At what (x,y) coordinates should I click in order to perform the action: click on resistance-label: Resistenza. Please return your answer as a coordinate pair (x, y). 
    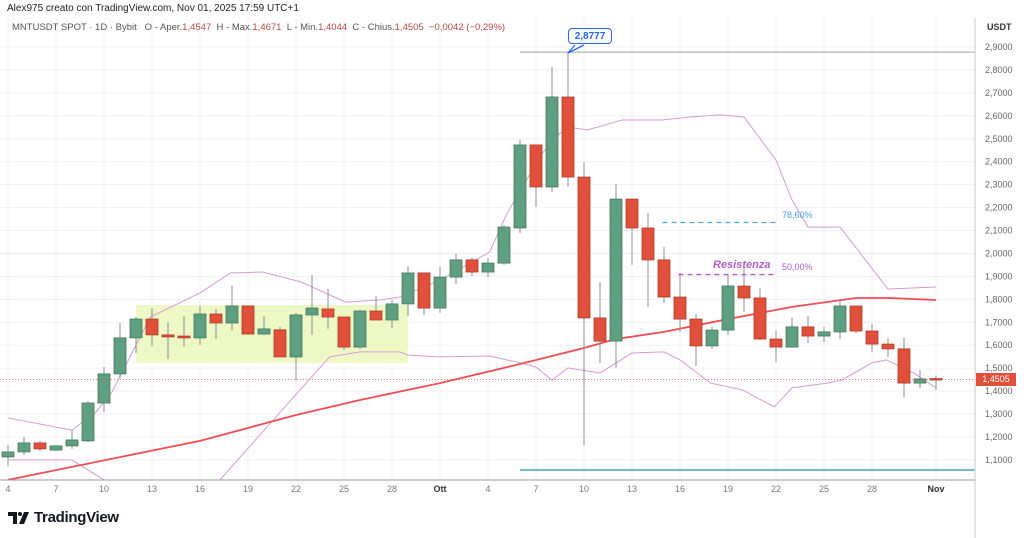
    Looking at the image, I should click on (742, 265).